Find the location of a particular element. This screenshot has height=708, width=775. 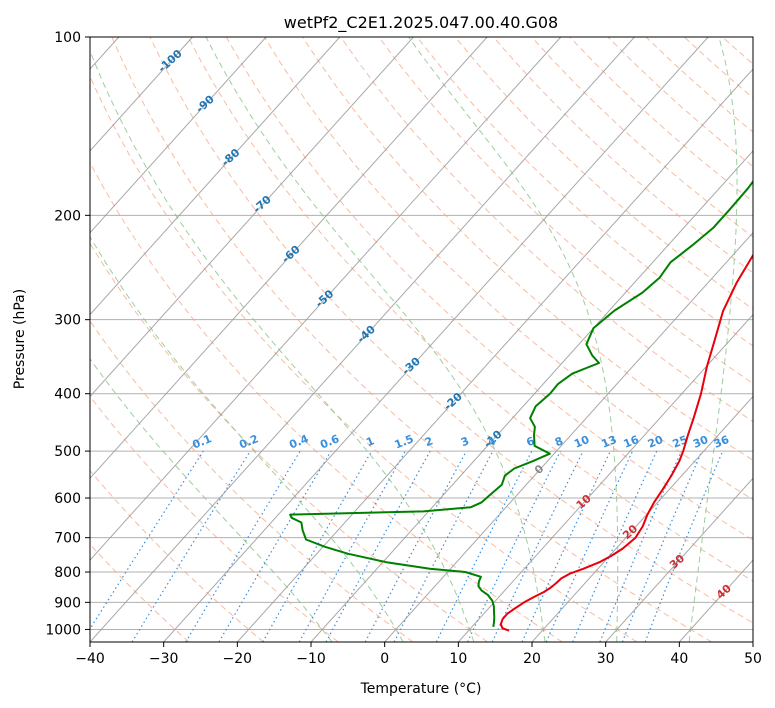

mixing-ratio-label: 20 is located at coordinates (655, 442).